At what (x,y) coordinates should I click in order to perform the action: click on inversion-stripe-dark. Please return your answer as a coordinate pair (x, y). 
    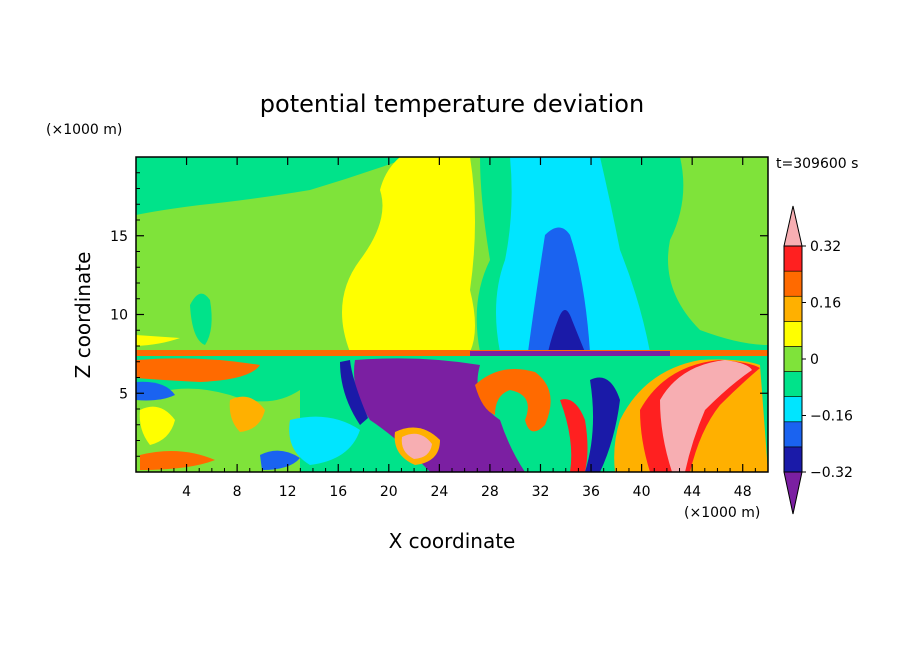
    Looking at the image, I should click on (570, 353).